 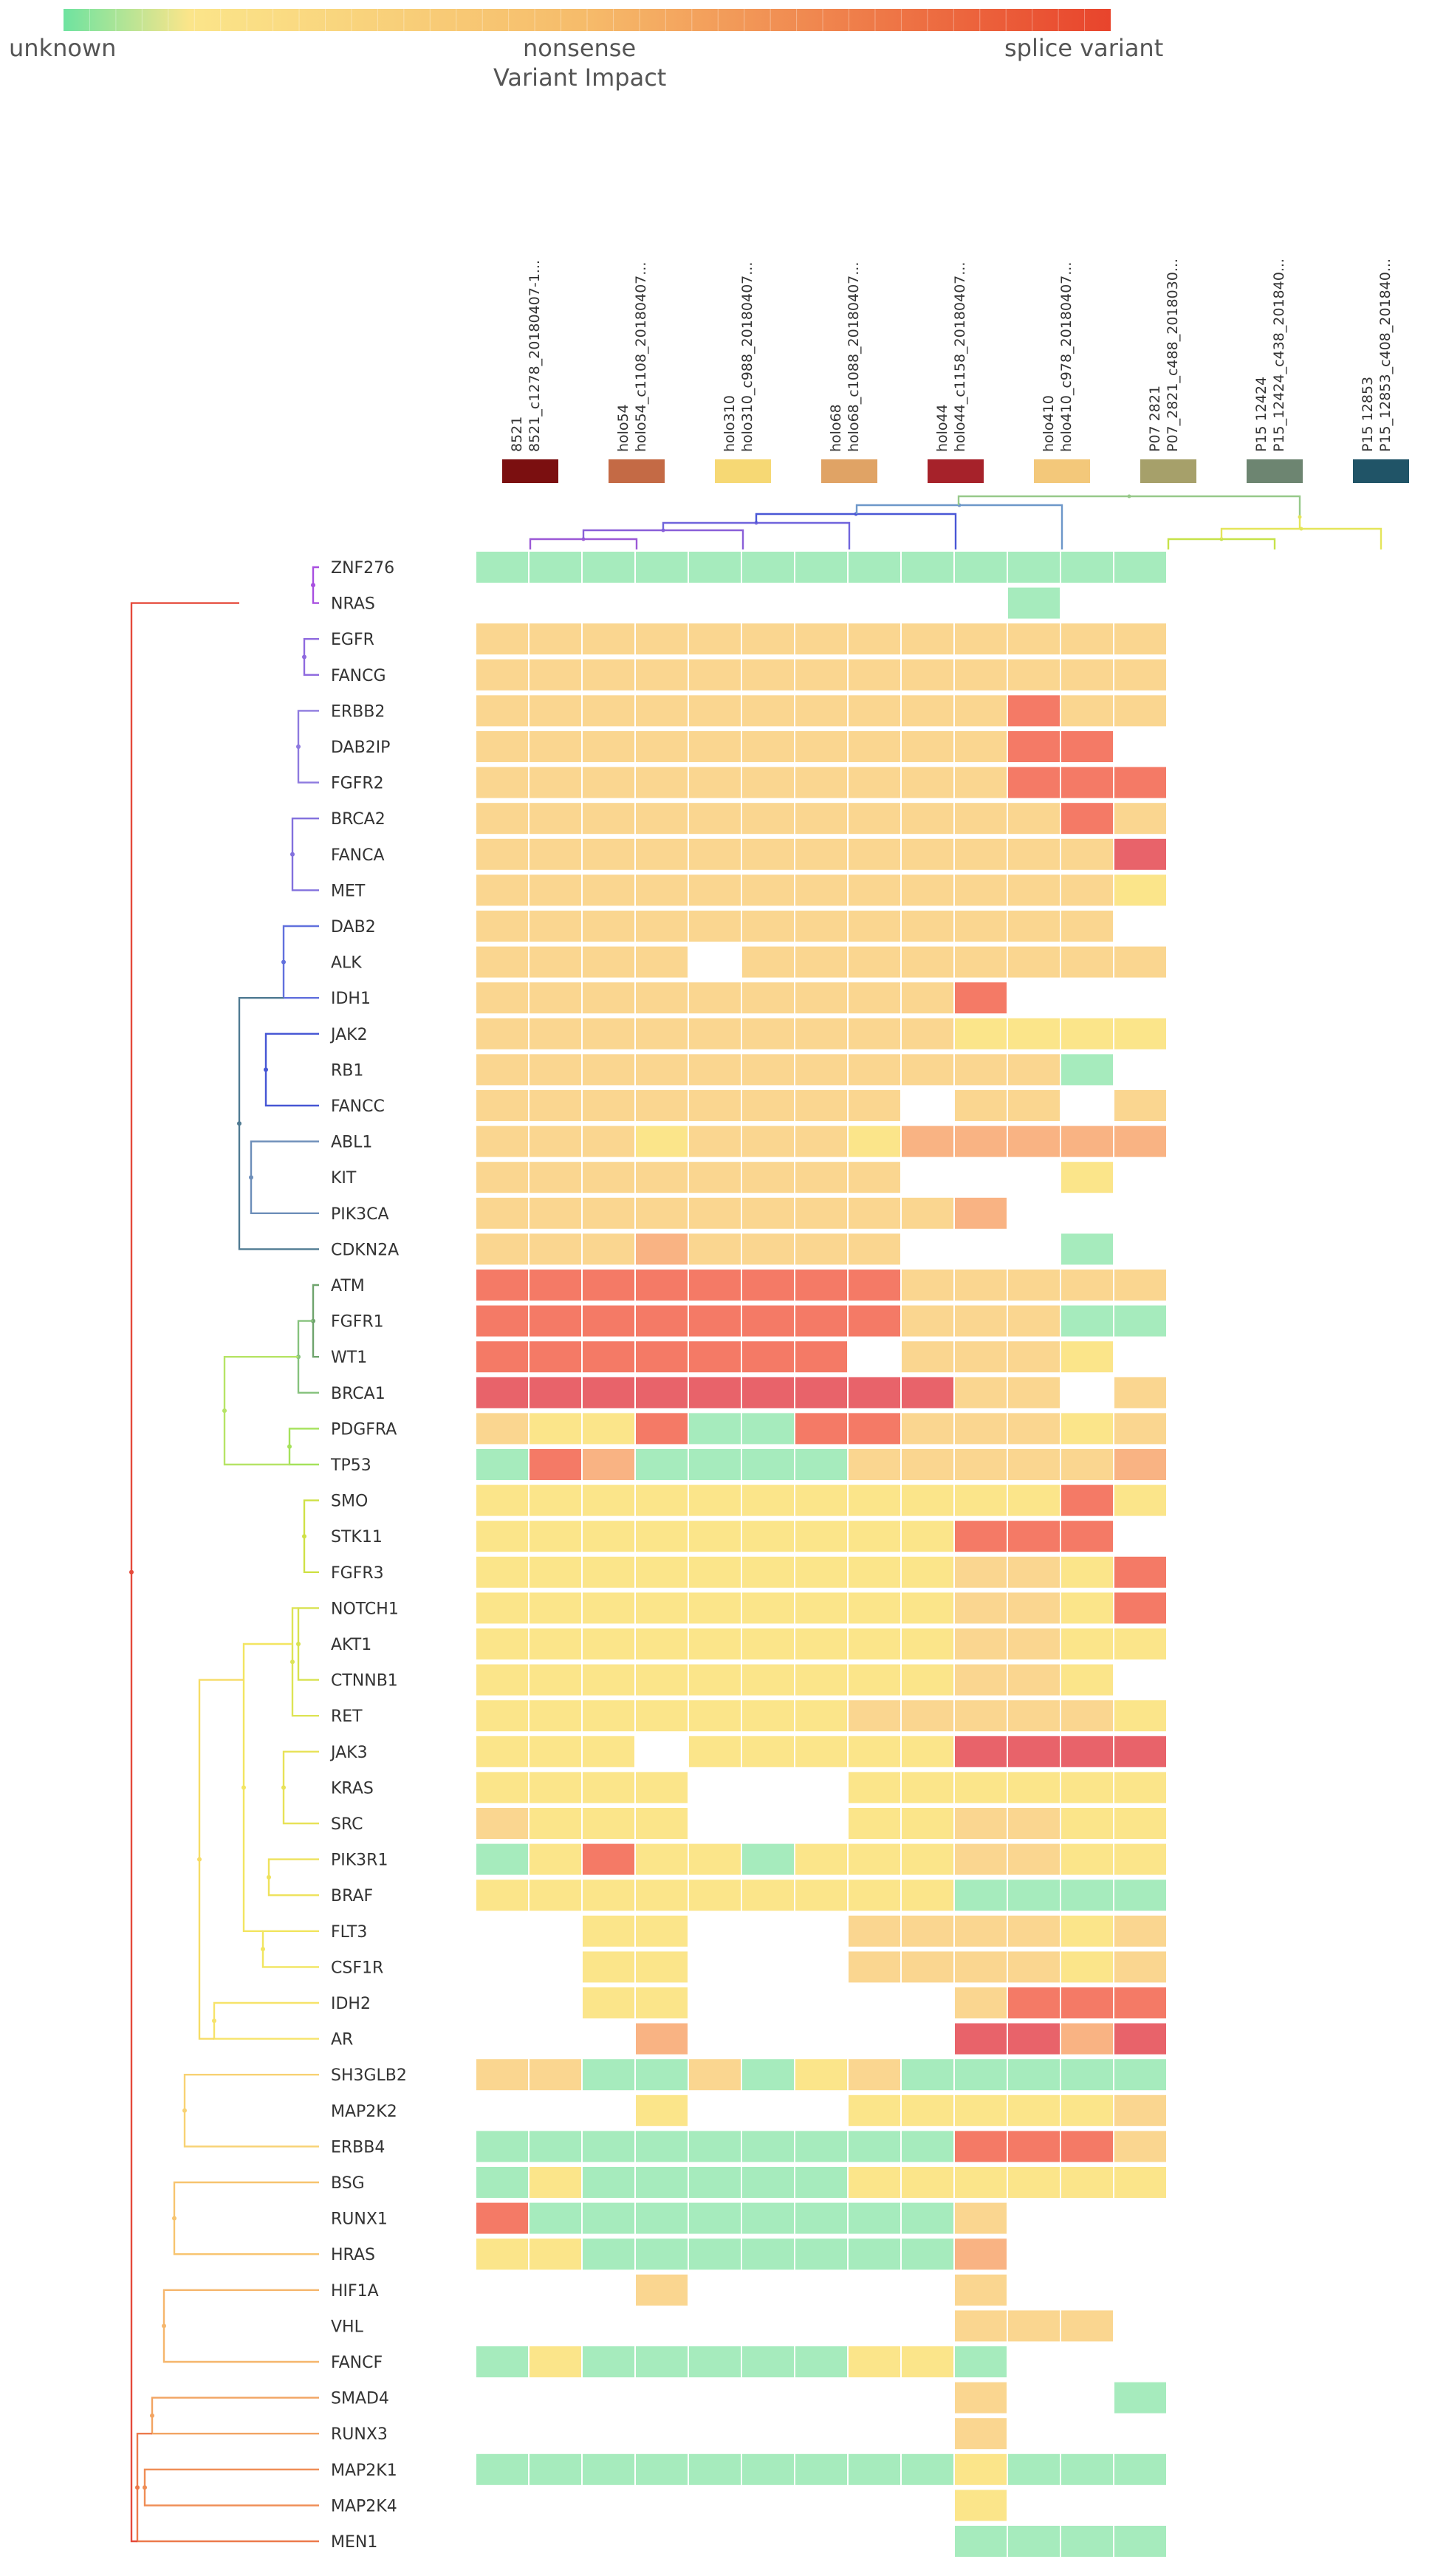 I want to click on gene-label: FANCC, so click(x=358, y=1106).